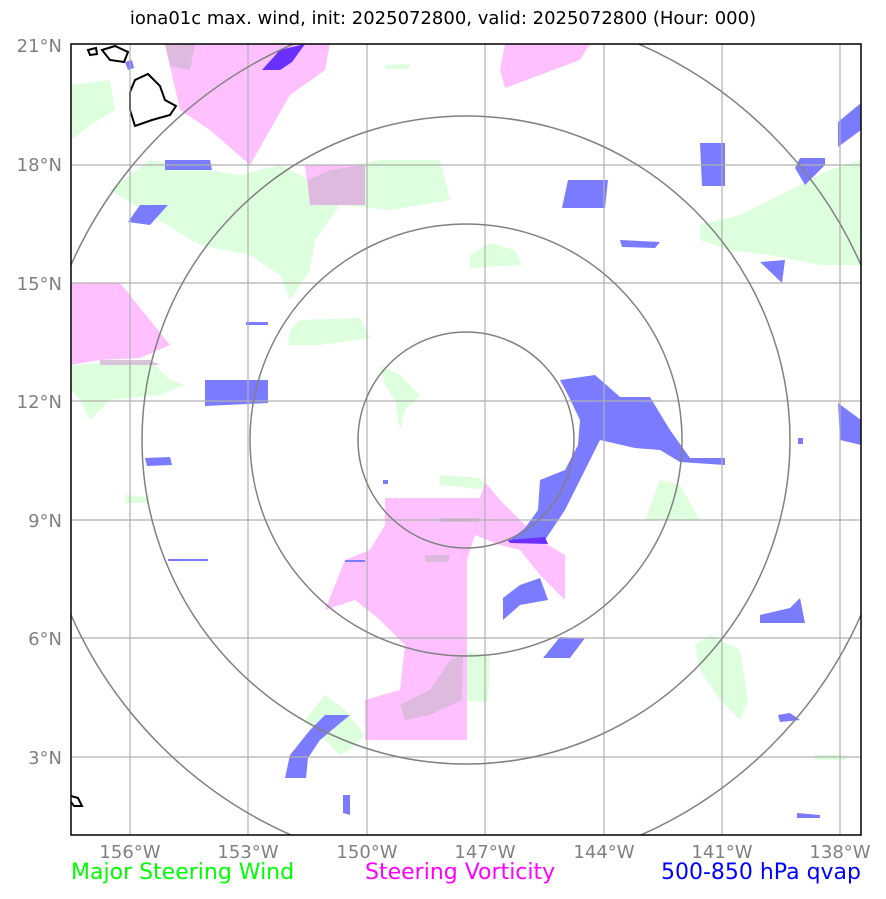  I want to click on lat-axis: 21°N 18°N 15°N 12°N 9°N 6°N 3°N, so click(39, 402).